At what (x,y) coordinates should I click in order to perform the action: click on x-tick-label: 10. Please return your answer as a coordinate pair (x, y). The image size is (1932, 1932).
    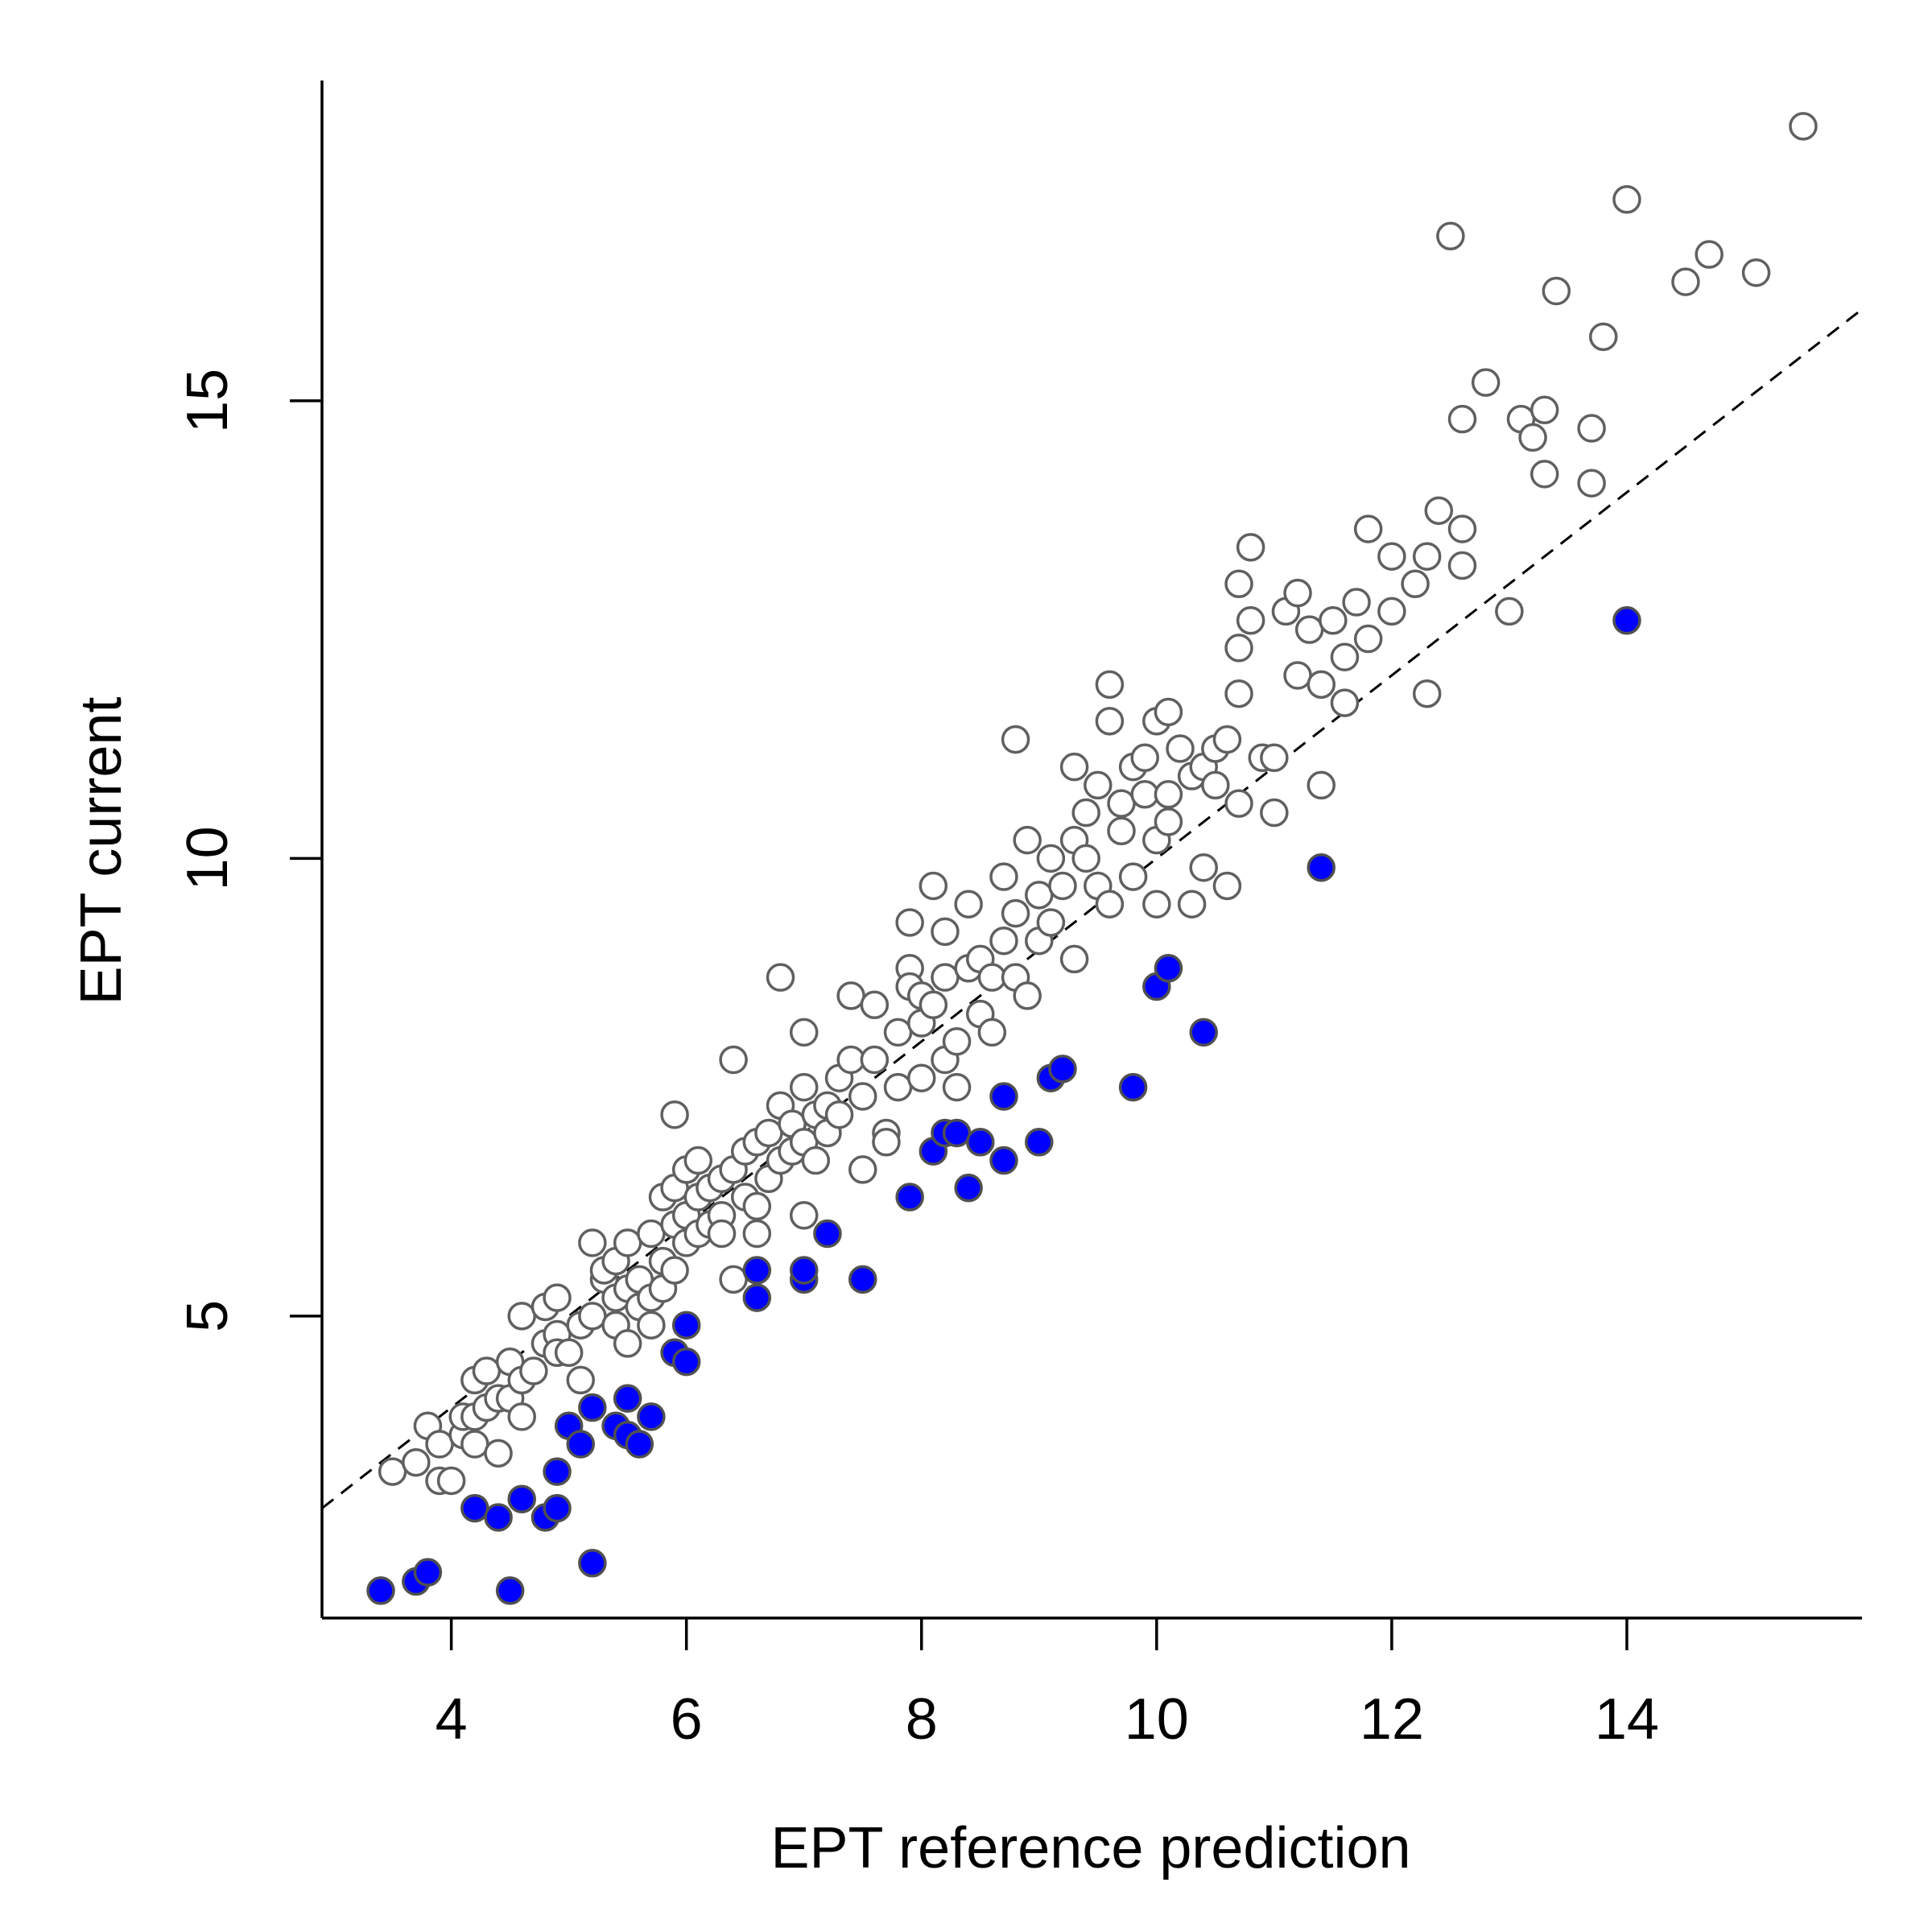
    Looking at the image, I should click on (1157, 1719).